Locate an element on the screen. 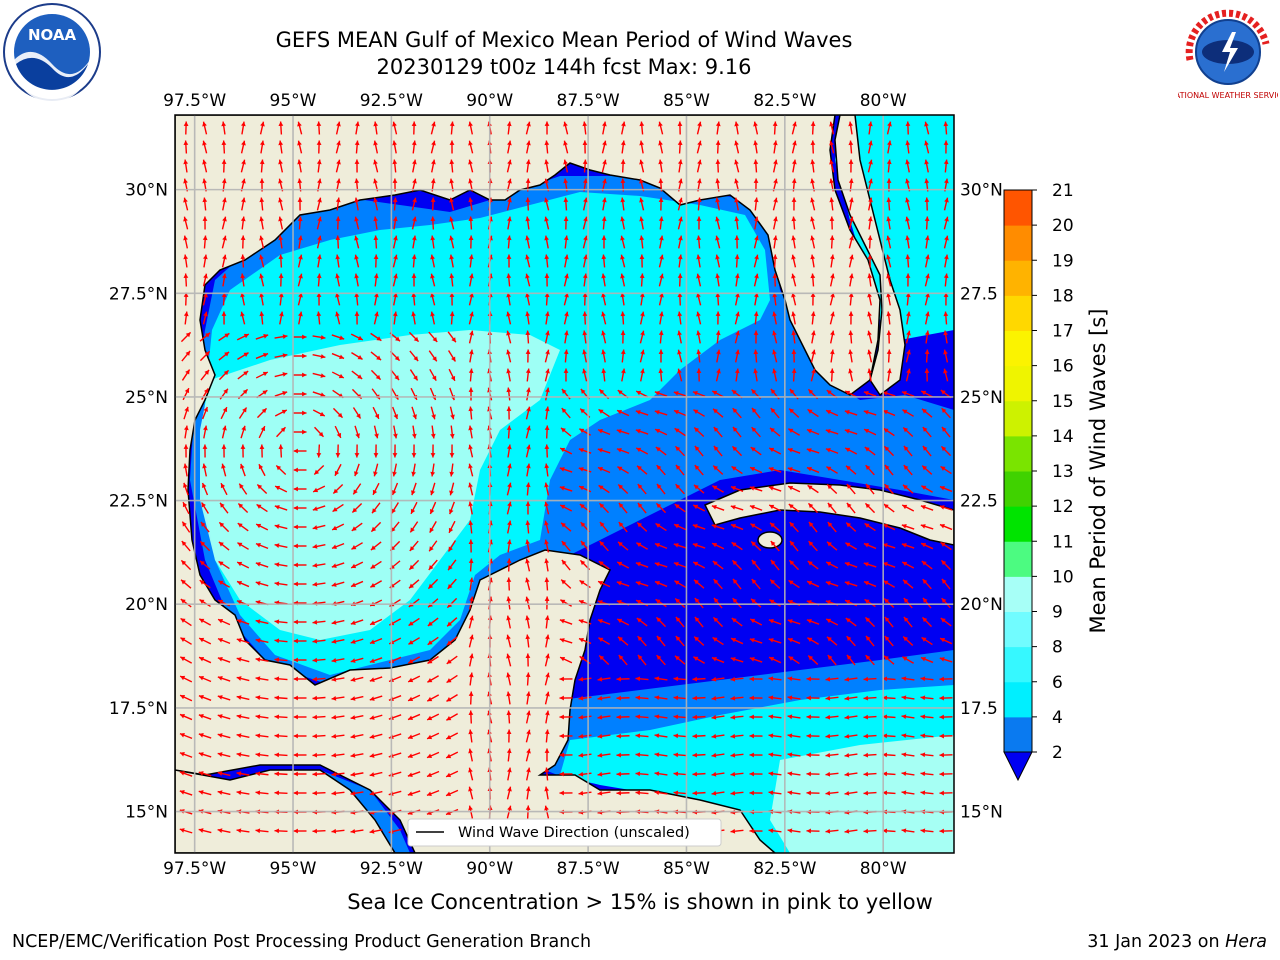 This screenshot has height=960, width=1280. lon-tick-bottom: 90°W is located at coordinates (489, 869).